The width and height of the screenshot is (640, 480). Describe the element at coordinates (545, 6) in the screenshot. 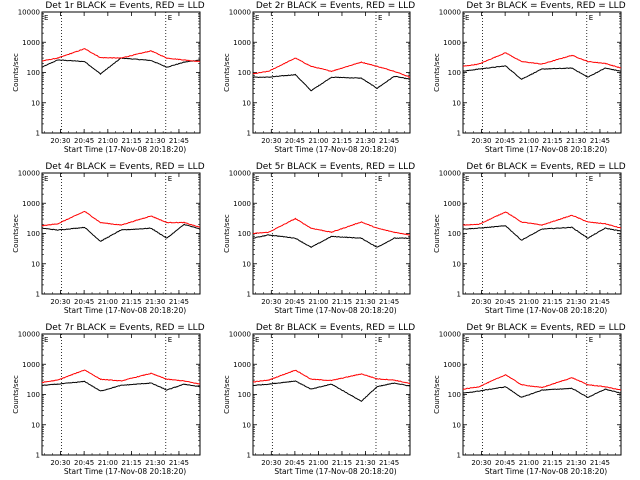

I see `panel-title: Det 3r BLACK = Events, RED = LLD` at that location.